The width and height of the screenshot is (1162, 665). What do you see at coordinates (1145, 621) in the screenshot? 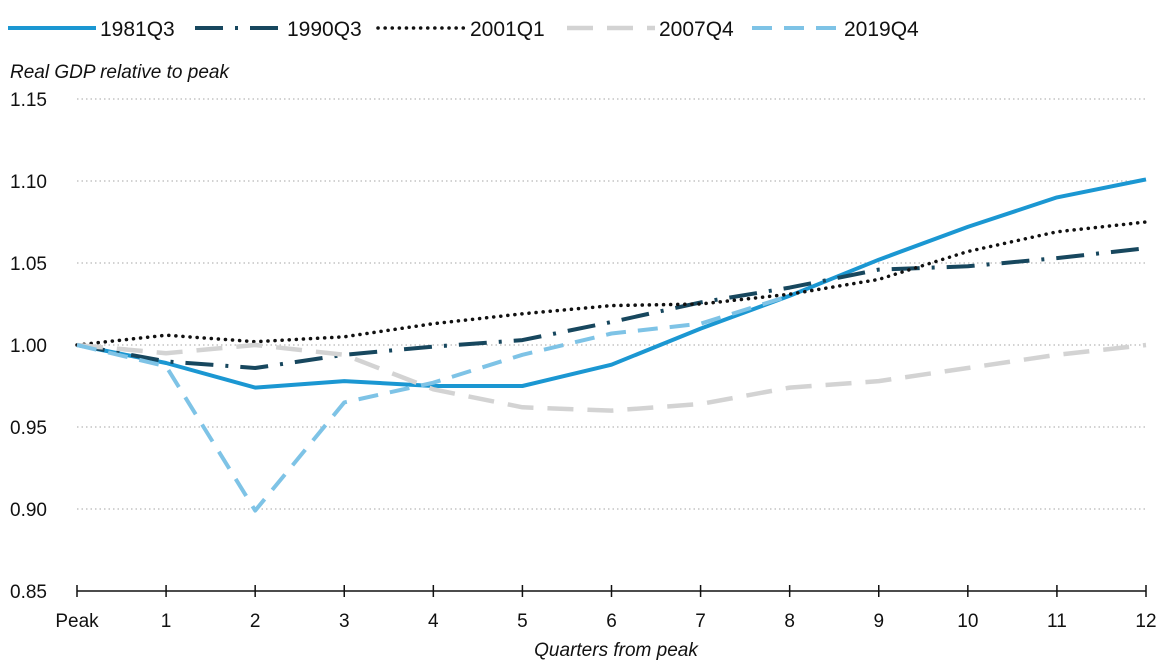
I see `x-tick-label: 12` at bounding box center [1145, 621].